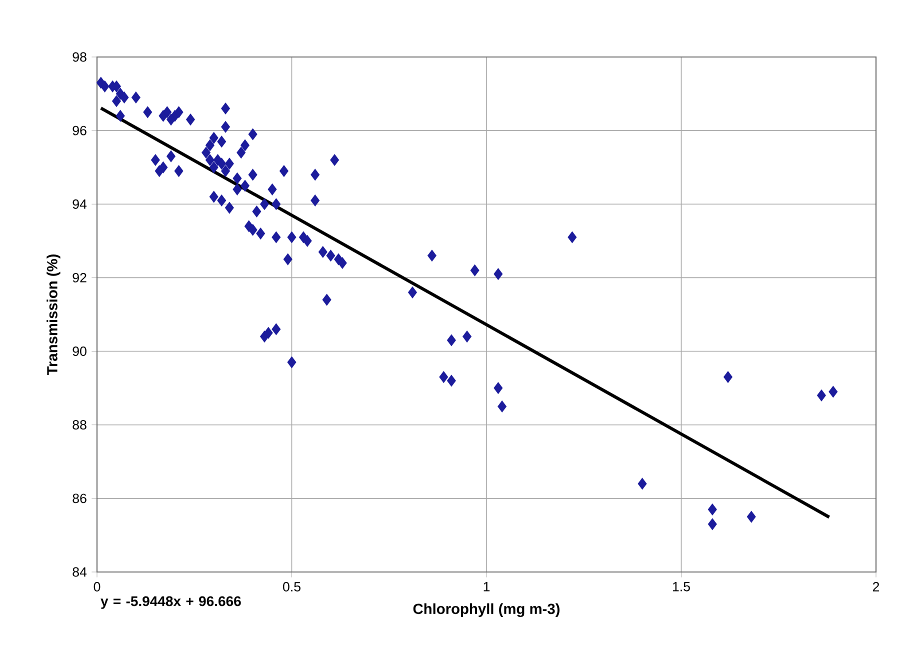 The width and height of the screenshot is (904, 670). I want to click on y-tick-label: 84, so click(79, 572).